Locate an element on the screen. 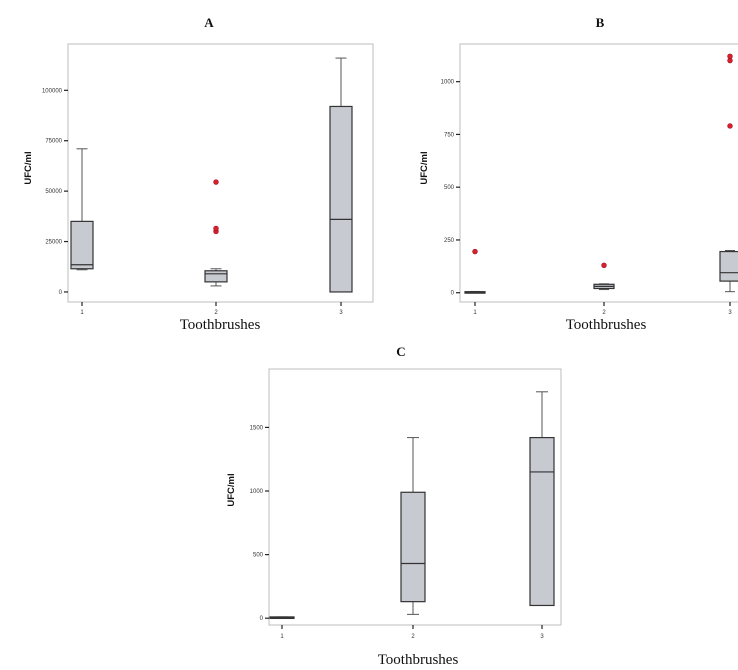 This screenshot has height=670, width=738. y-tick-label: 75000 is located at coordinates (53, 142).